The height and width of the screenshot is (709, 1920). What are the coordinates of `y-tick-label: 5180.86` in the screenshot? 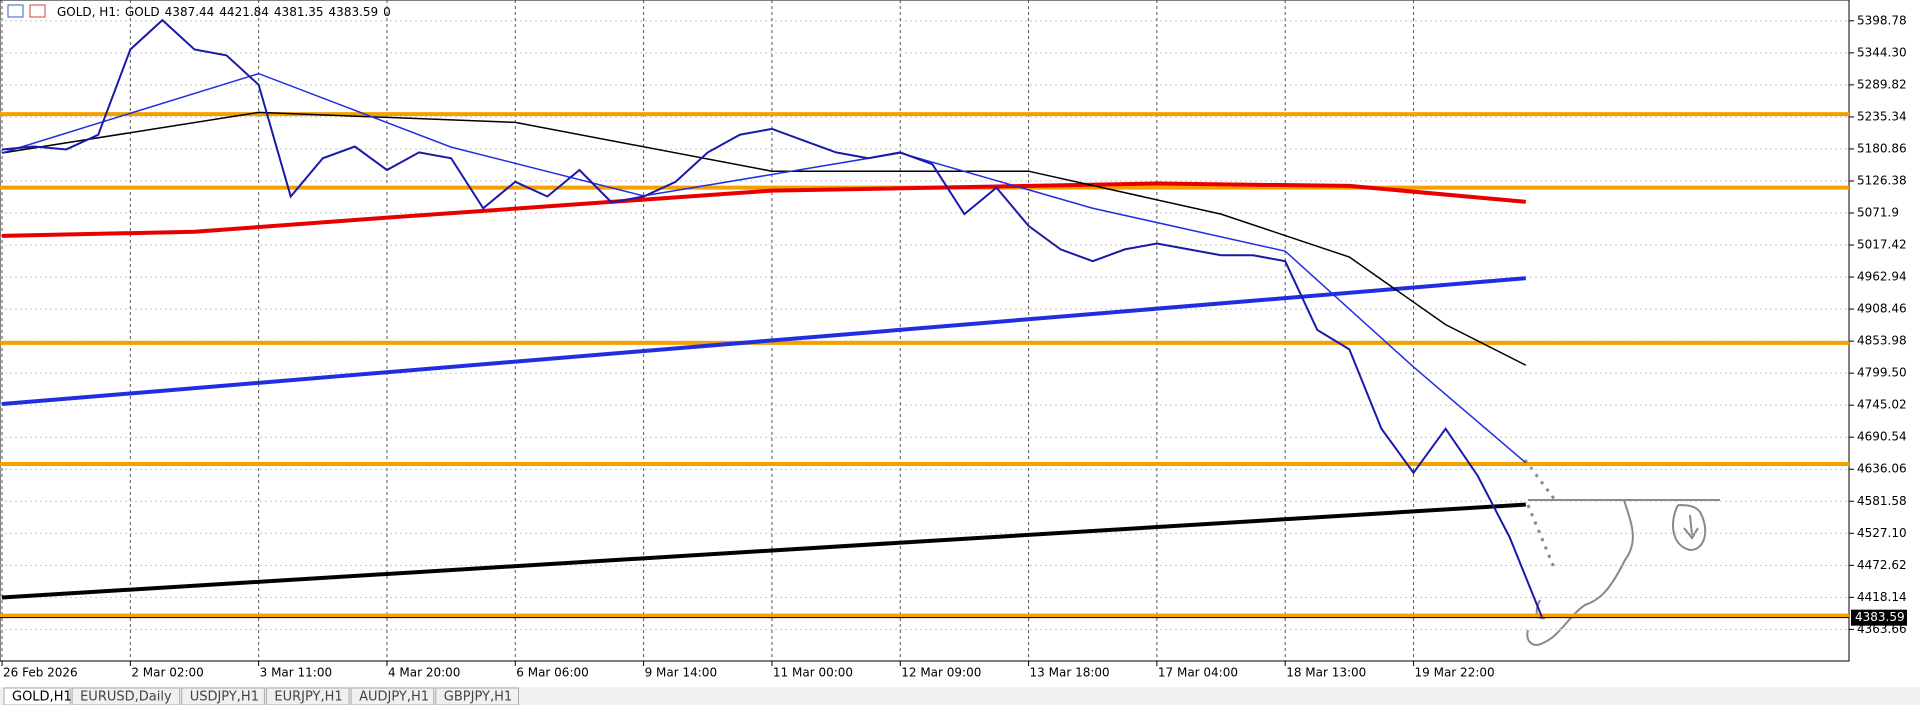 It's located at (1882, 148).